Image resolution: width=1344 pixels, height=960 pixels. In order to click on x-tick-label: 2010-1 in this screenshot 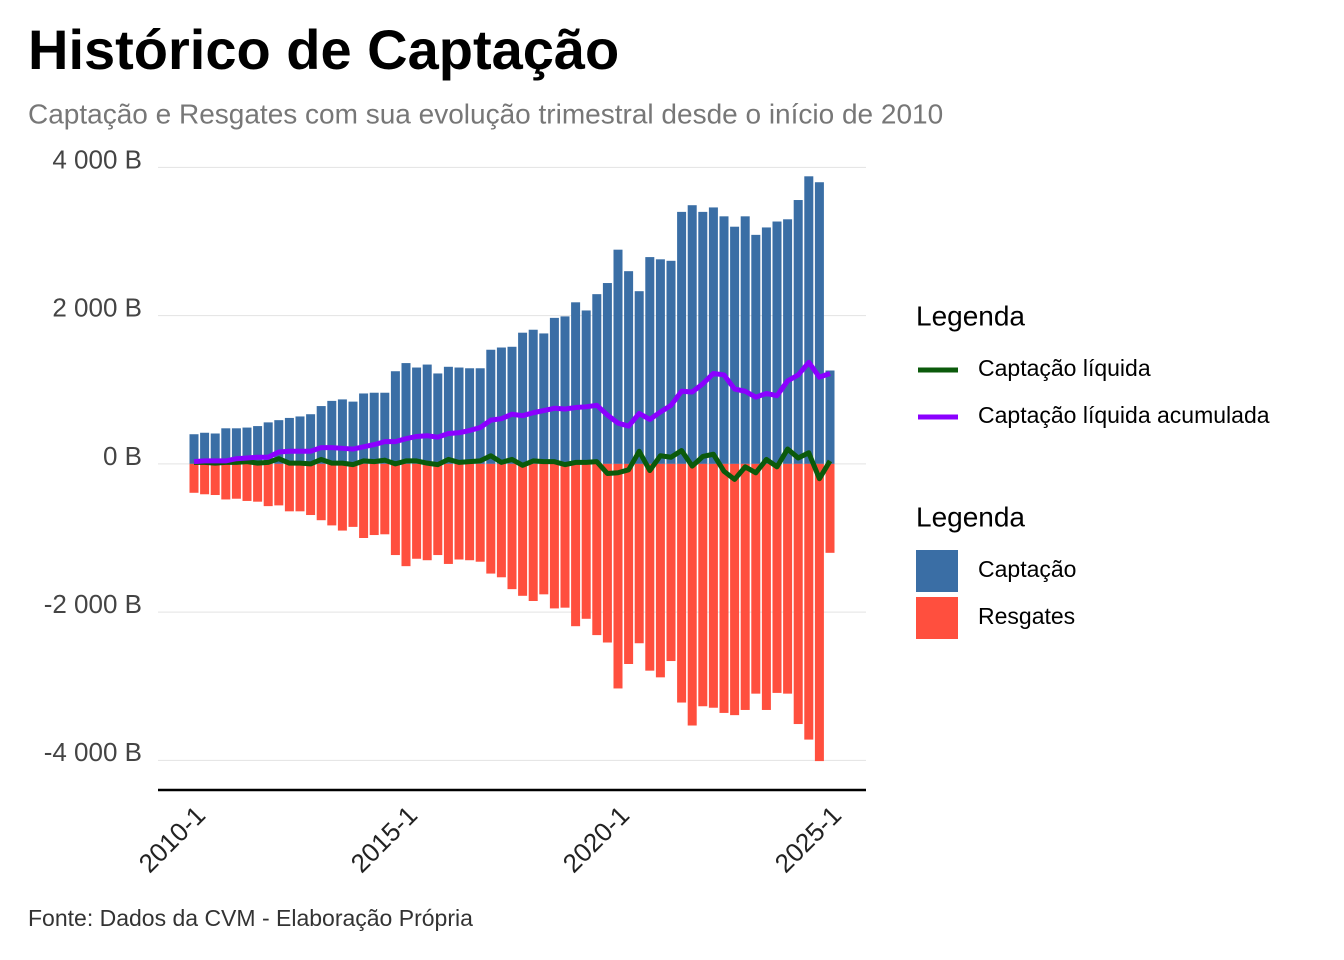, I will do `click(172, 839)`.